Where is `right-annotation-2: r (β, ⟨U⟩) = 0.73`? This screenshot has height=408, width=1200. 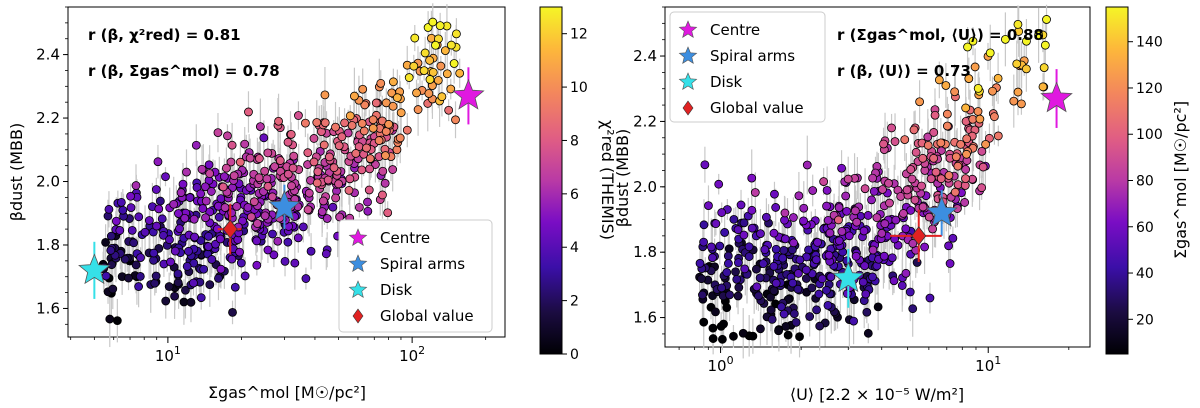 right-annotation-2: r (β, ⟨U⟩) = 0.73 is located at coordinates (904, 71).